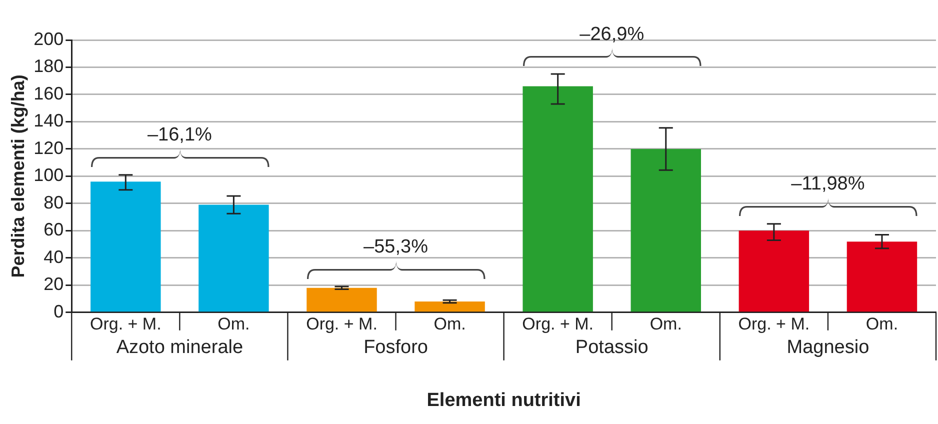 The image size is (938, 424). I want to click on x-tick-label: Fosforo, so click(396, 347).